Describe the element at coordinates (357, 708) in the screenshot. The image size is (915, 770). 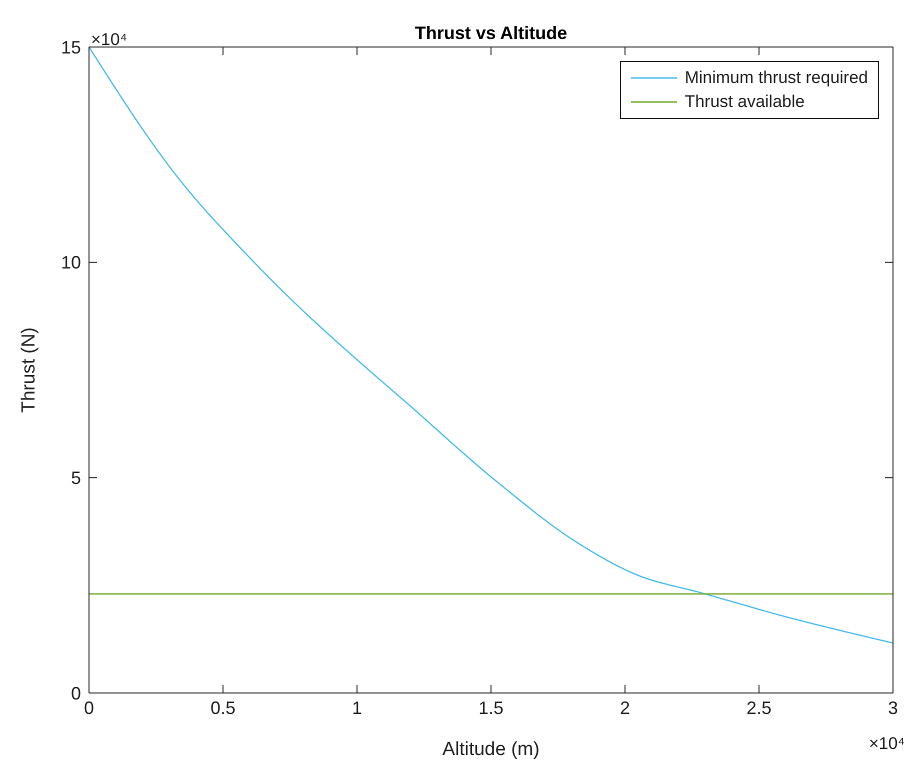
I see `x-tick-label: 1` at that location.